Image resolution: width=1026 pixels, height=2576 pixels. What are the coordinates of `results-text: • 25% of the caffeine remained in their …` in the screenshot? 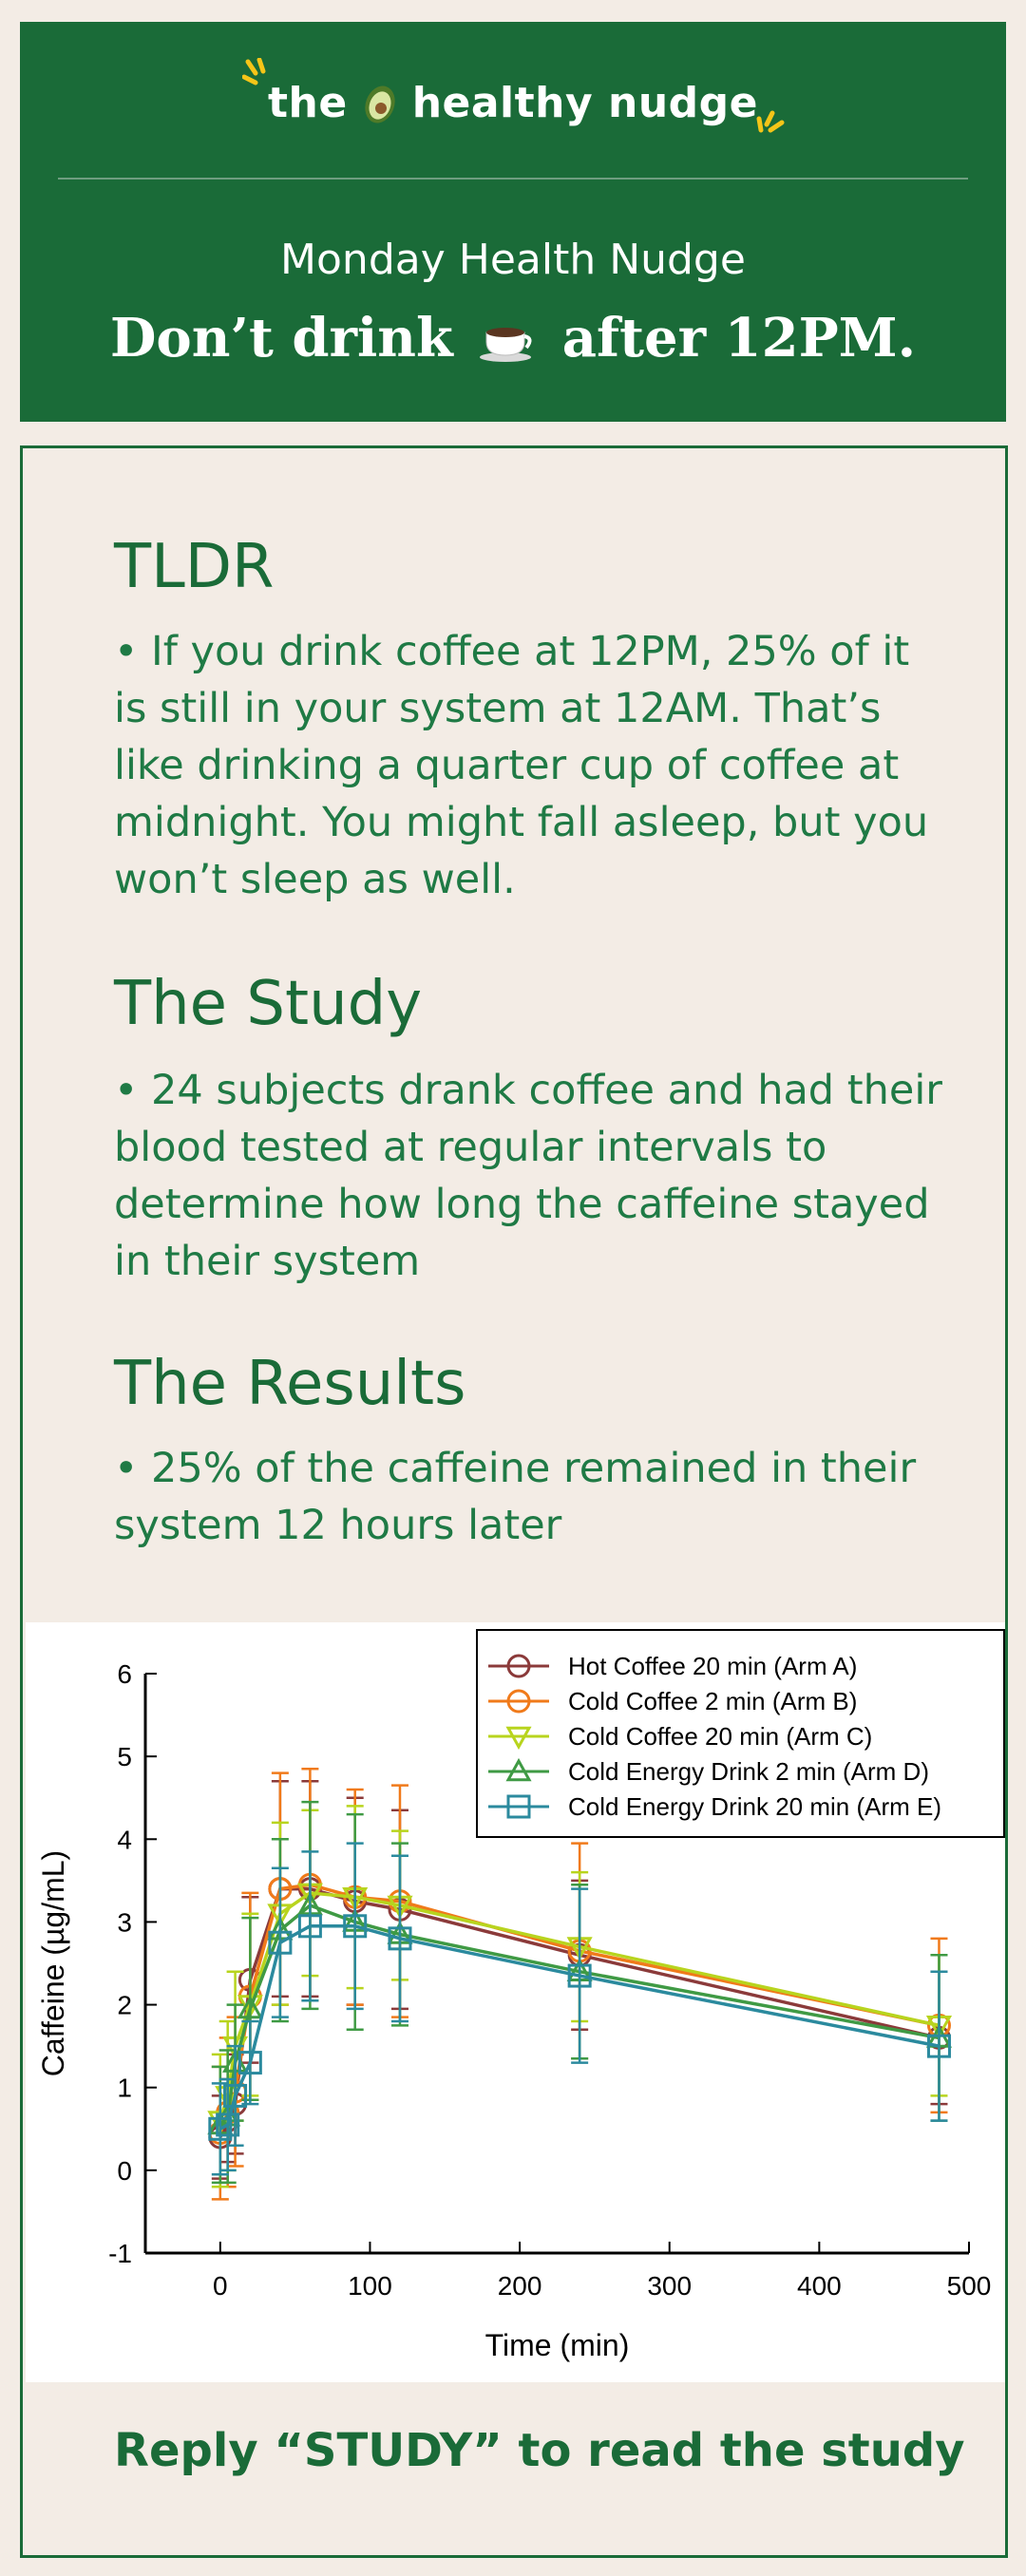 It's located at (515, 1497).